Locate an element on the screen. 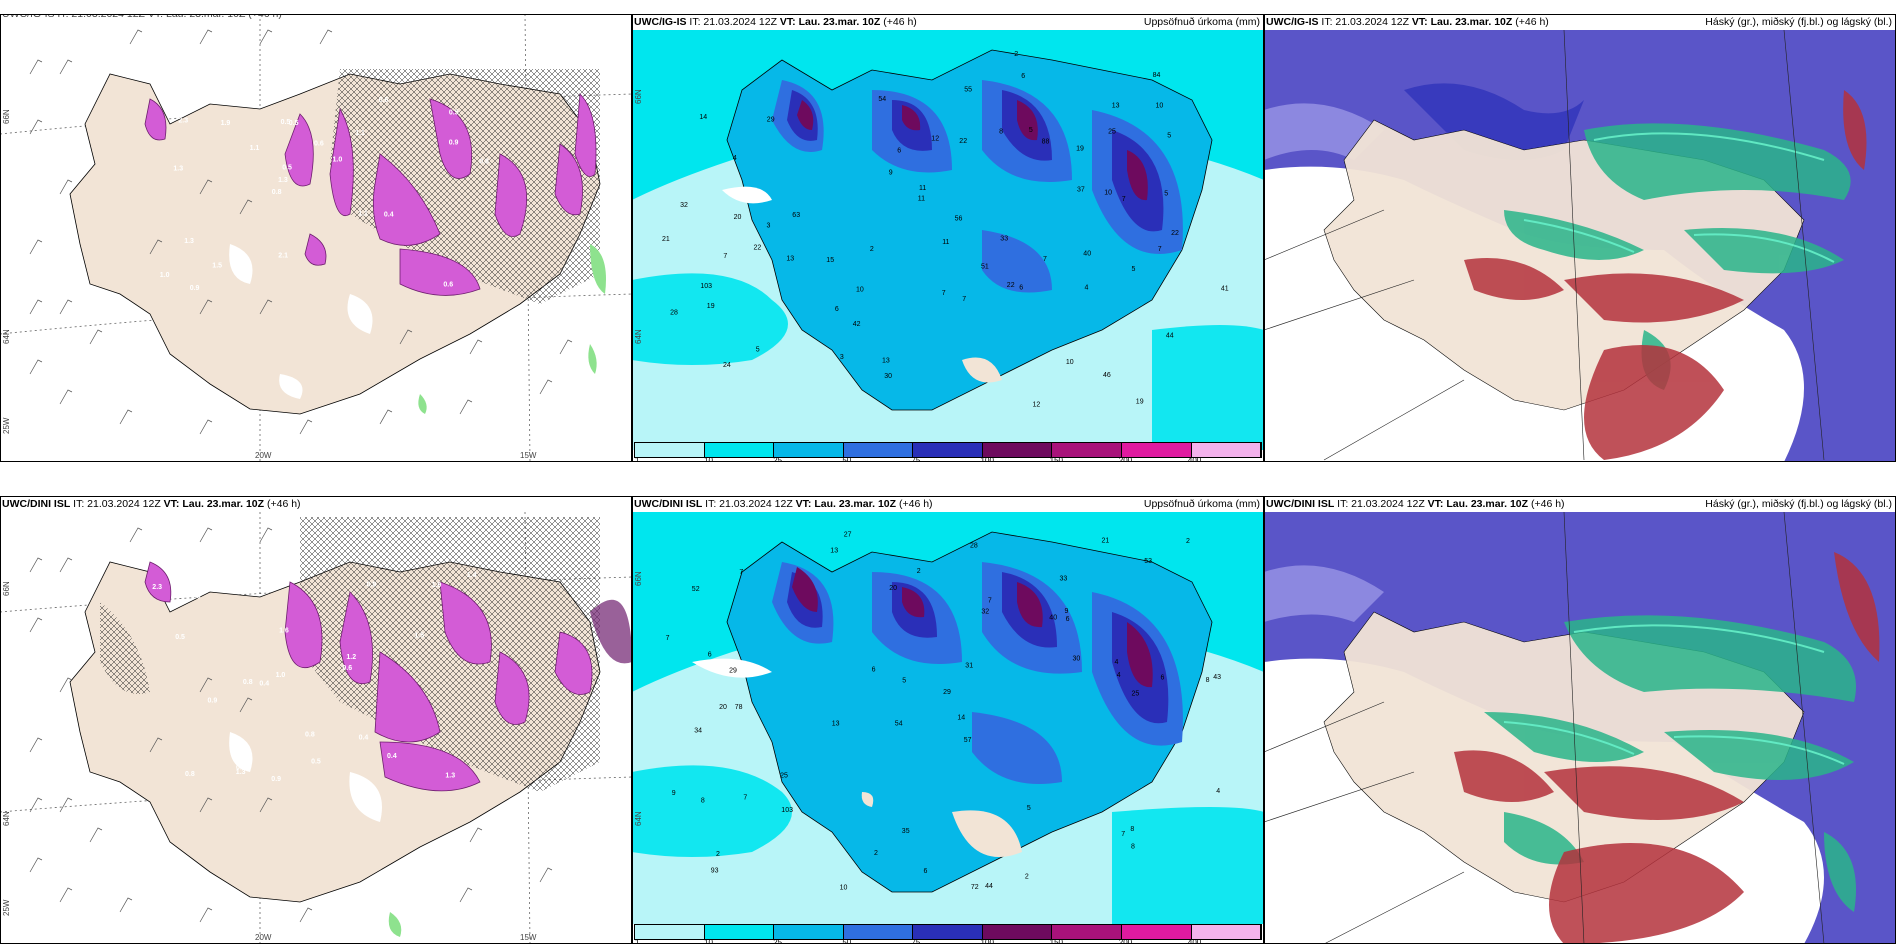  model-name: UWC/DINI ISL is located at coordinates (1300, 504).